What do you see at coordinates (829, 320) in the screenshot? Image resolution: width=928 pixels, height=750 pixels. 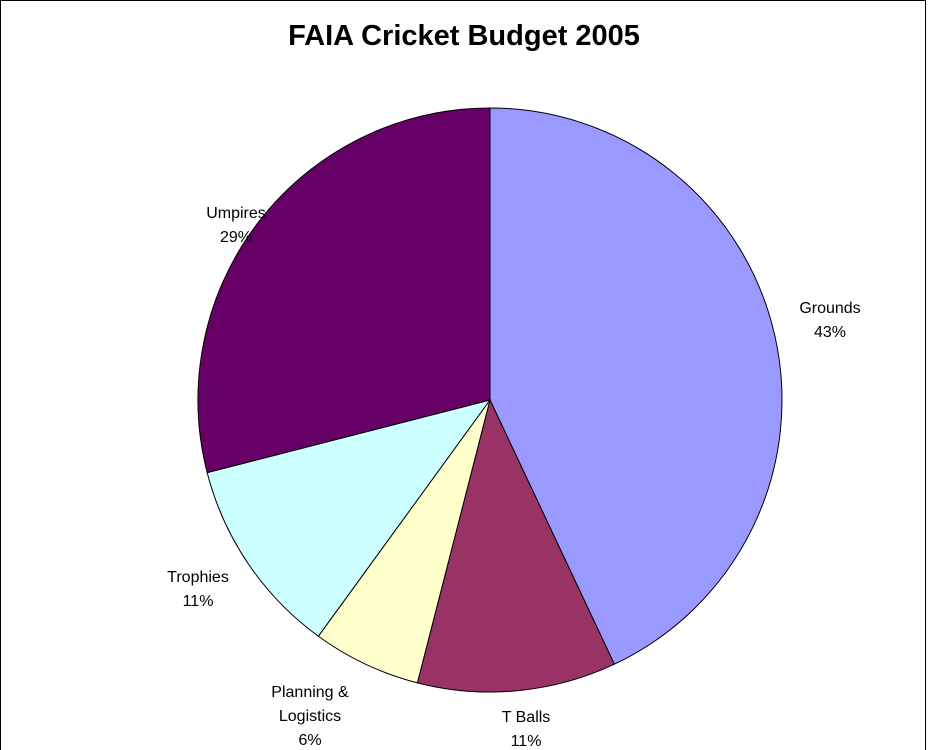 I see `data-label-grounds: Grounds 43%` at bounding box center [829, 320].